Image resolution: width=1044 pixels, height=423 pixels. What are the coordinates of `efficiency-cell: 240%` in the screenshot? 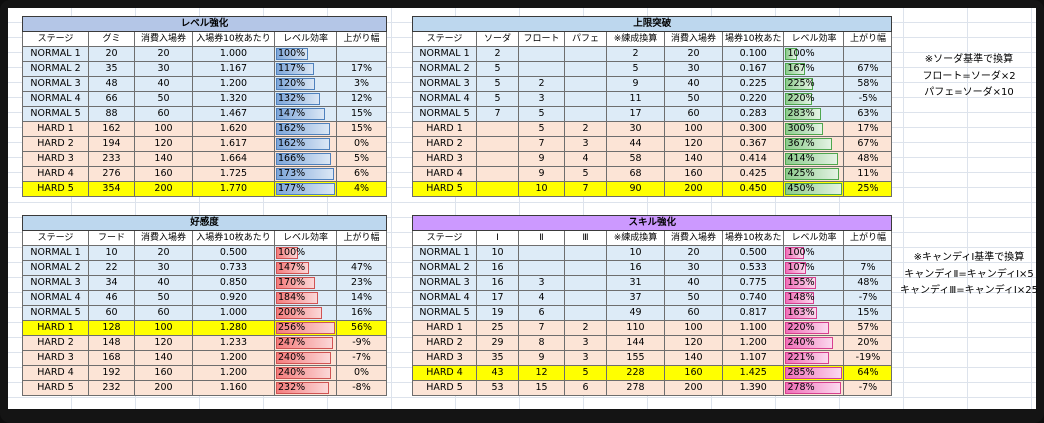 It's located at (305, 358).